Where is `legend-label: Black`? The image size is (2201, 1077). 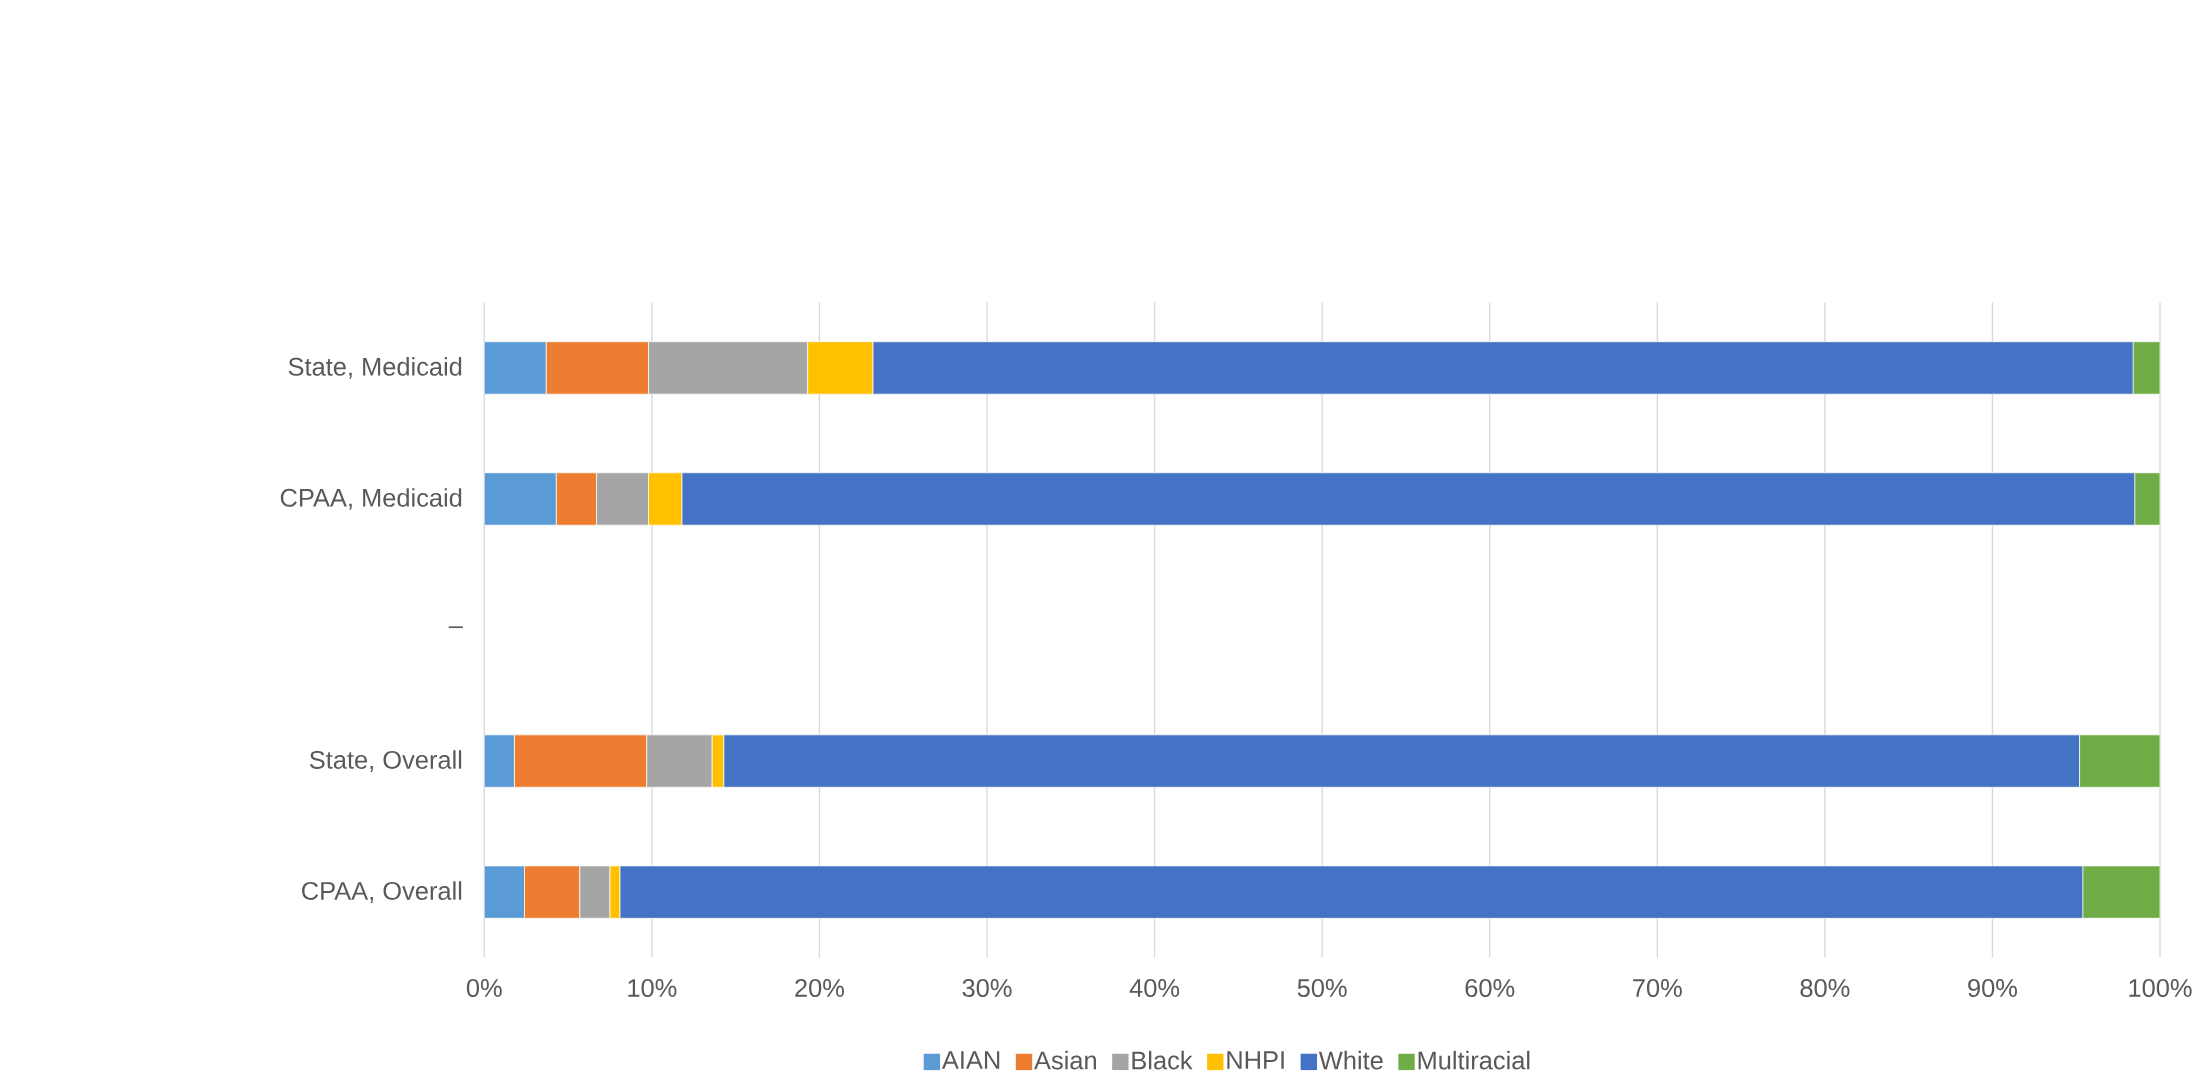 legend-label: Black is located at coordinates (1162, 1060).